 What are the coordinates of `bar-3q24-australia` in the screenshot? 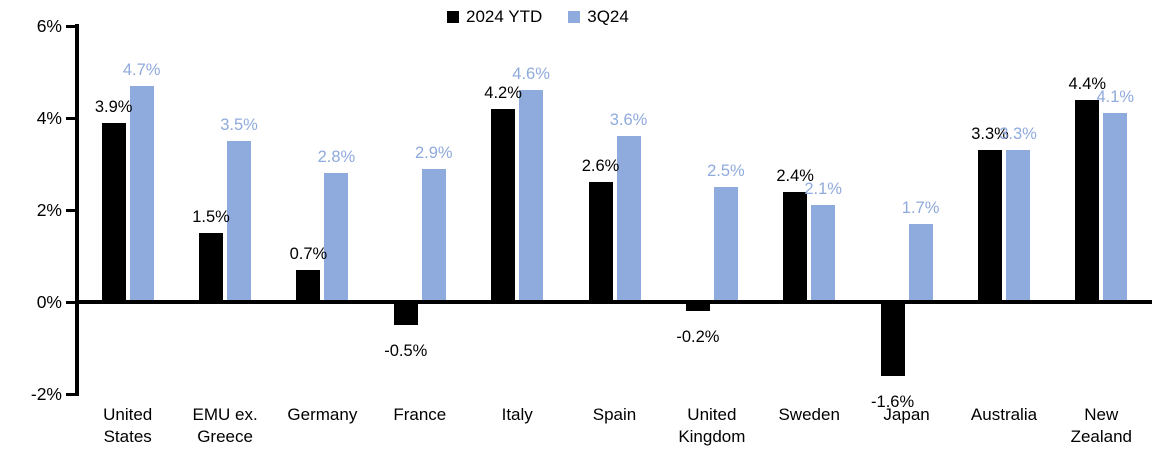 It's located at (1018, 226).